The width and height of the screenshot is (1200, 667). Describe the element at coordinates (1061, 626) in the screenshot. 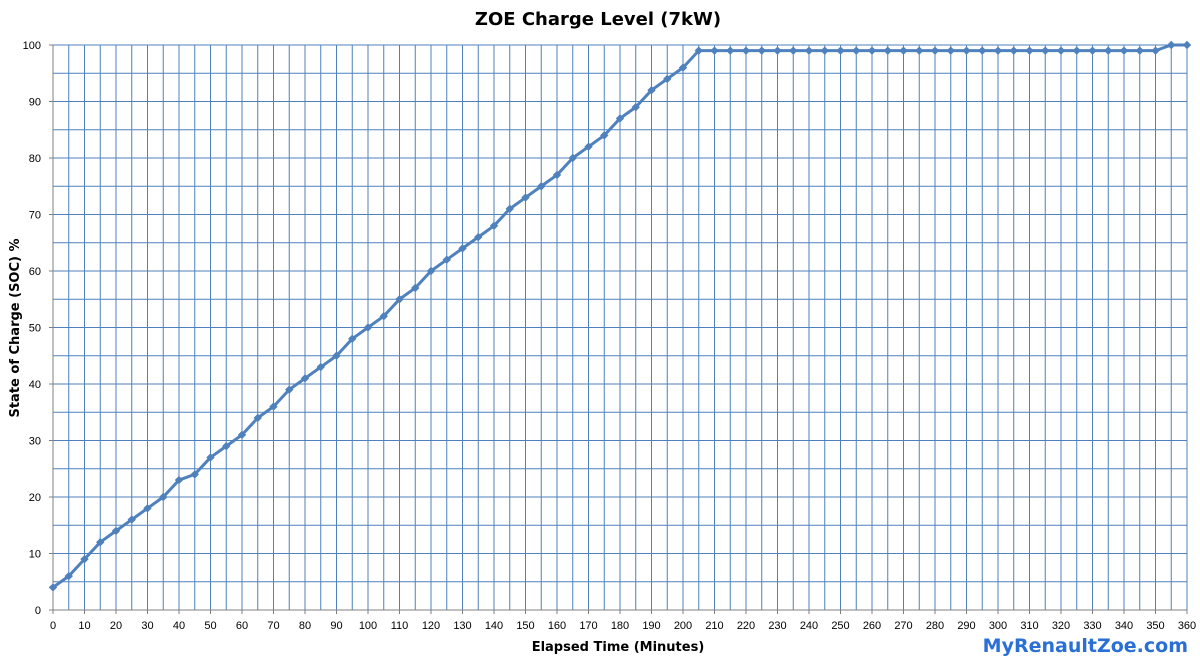

I see `x-tick-label: 320` at that location.